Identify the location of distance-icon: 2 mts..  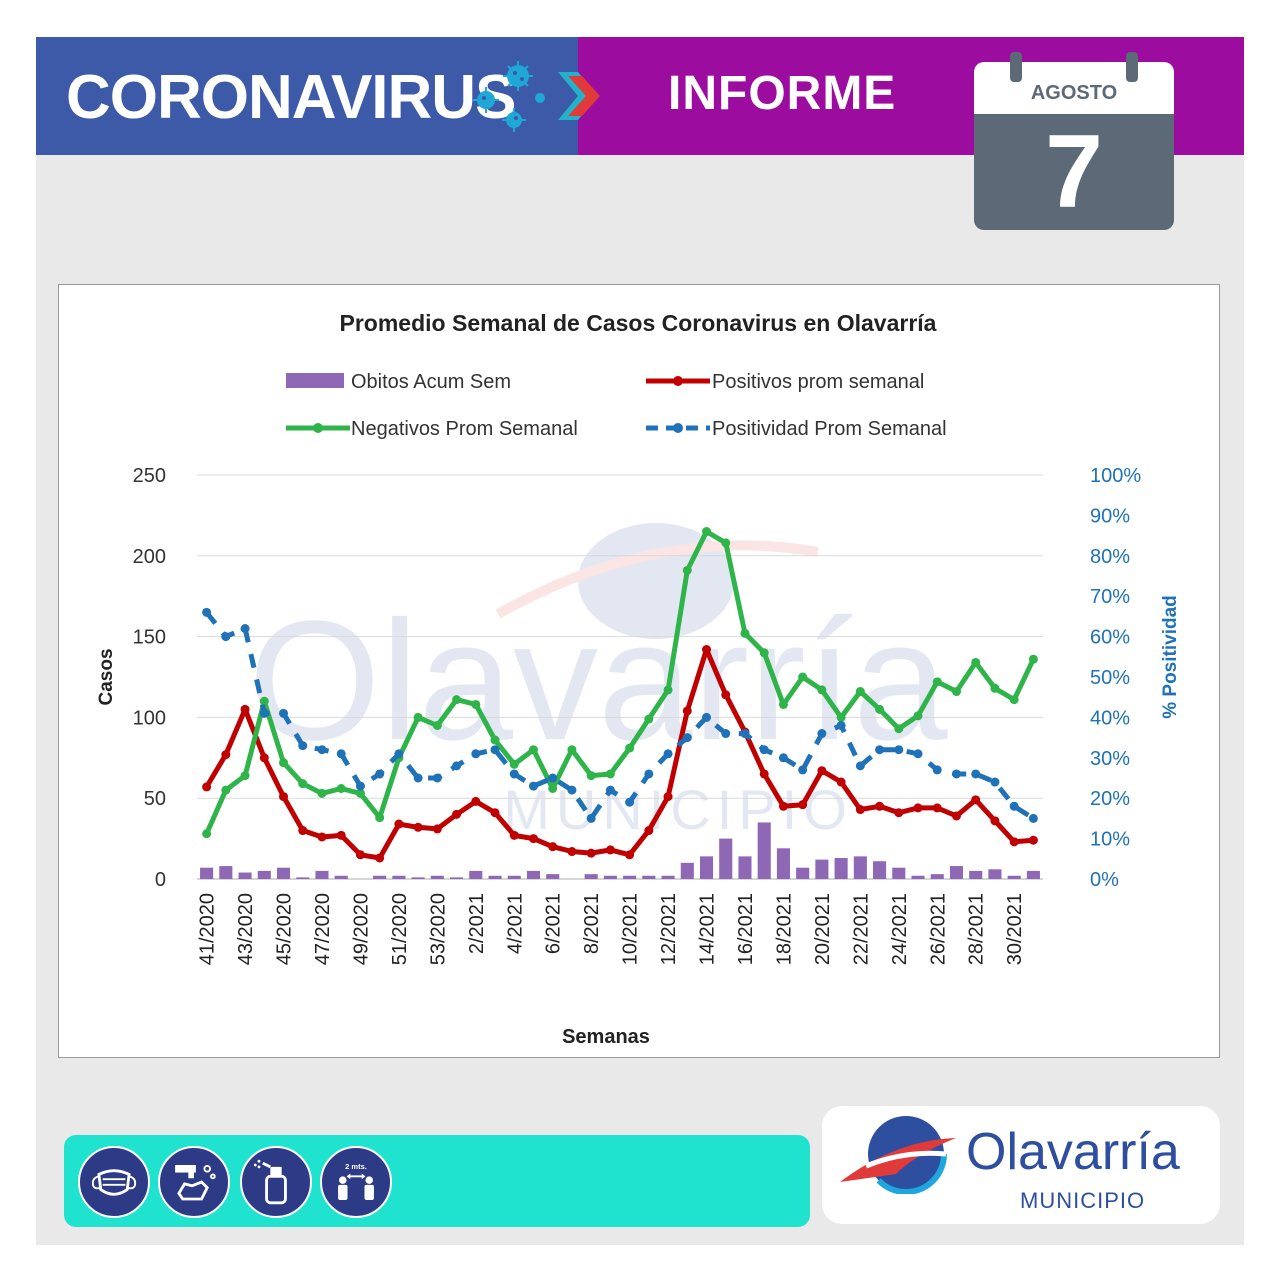
(356, 1182).